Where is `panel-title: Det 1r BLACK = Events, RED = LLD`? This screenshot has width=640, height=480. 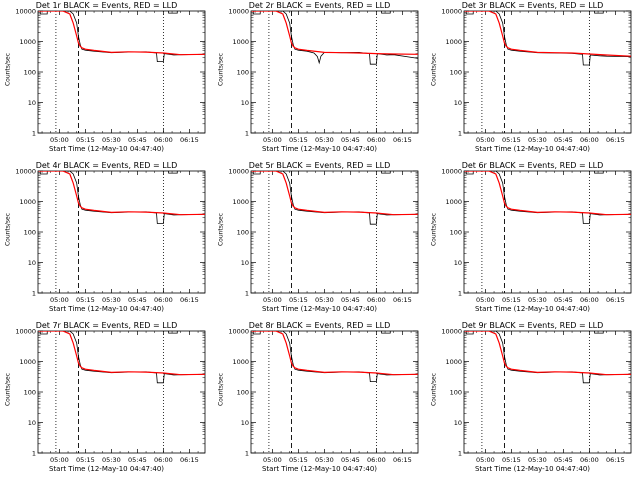
panel-title: Det 1r BLACK = Events, RED = LLD is located at coordinates (106, 5).